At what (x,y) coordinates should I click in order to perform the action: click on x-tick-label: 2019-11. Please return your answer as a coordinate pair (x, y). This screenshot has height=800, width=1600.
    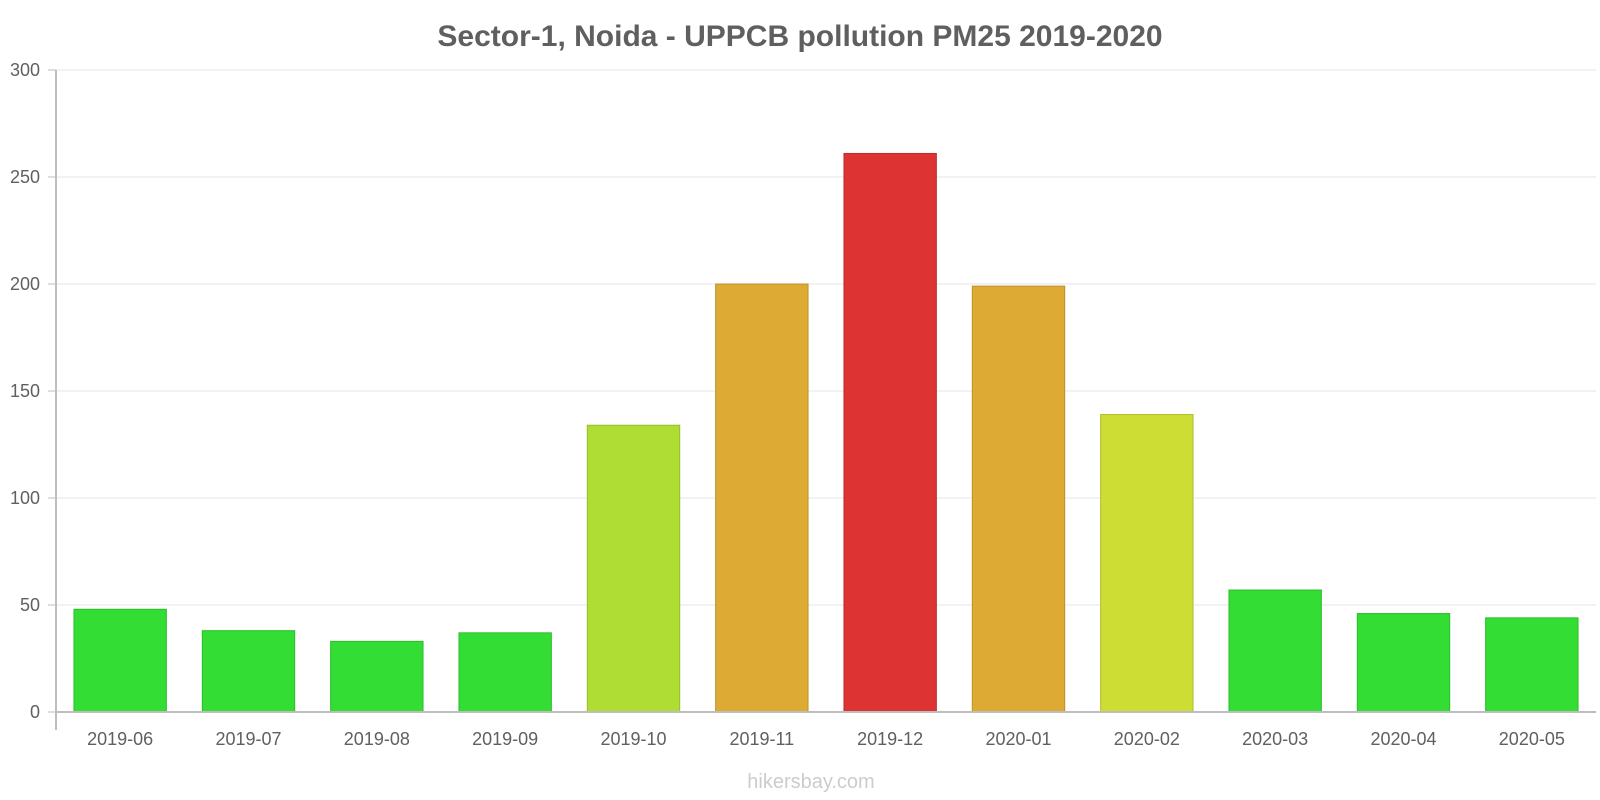
    Looking at the image, I should click on (761, 739).